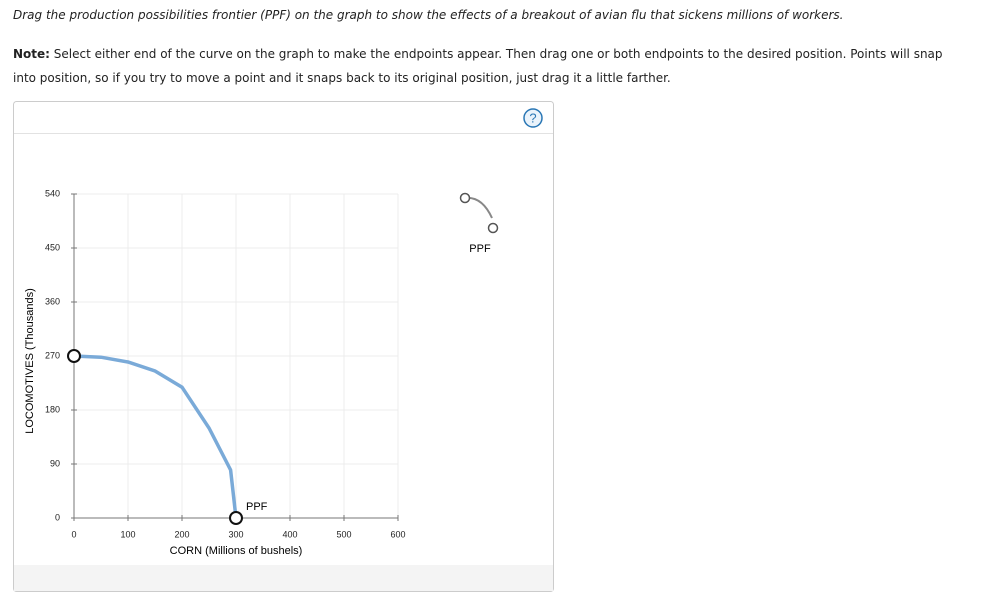 This screenshot has height=593, width=1006. I want to click on panel-footer, so click(283, 578).